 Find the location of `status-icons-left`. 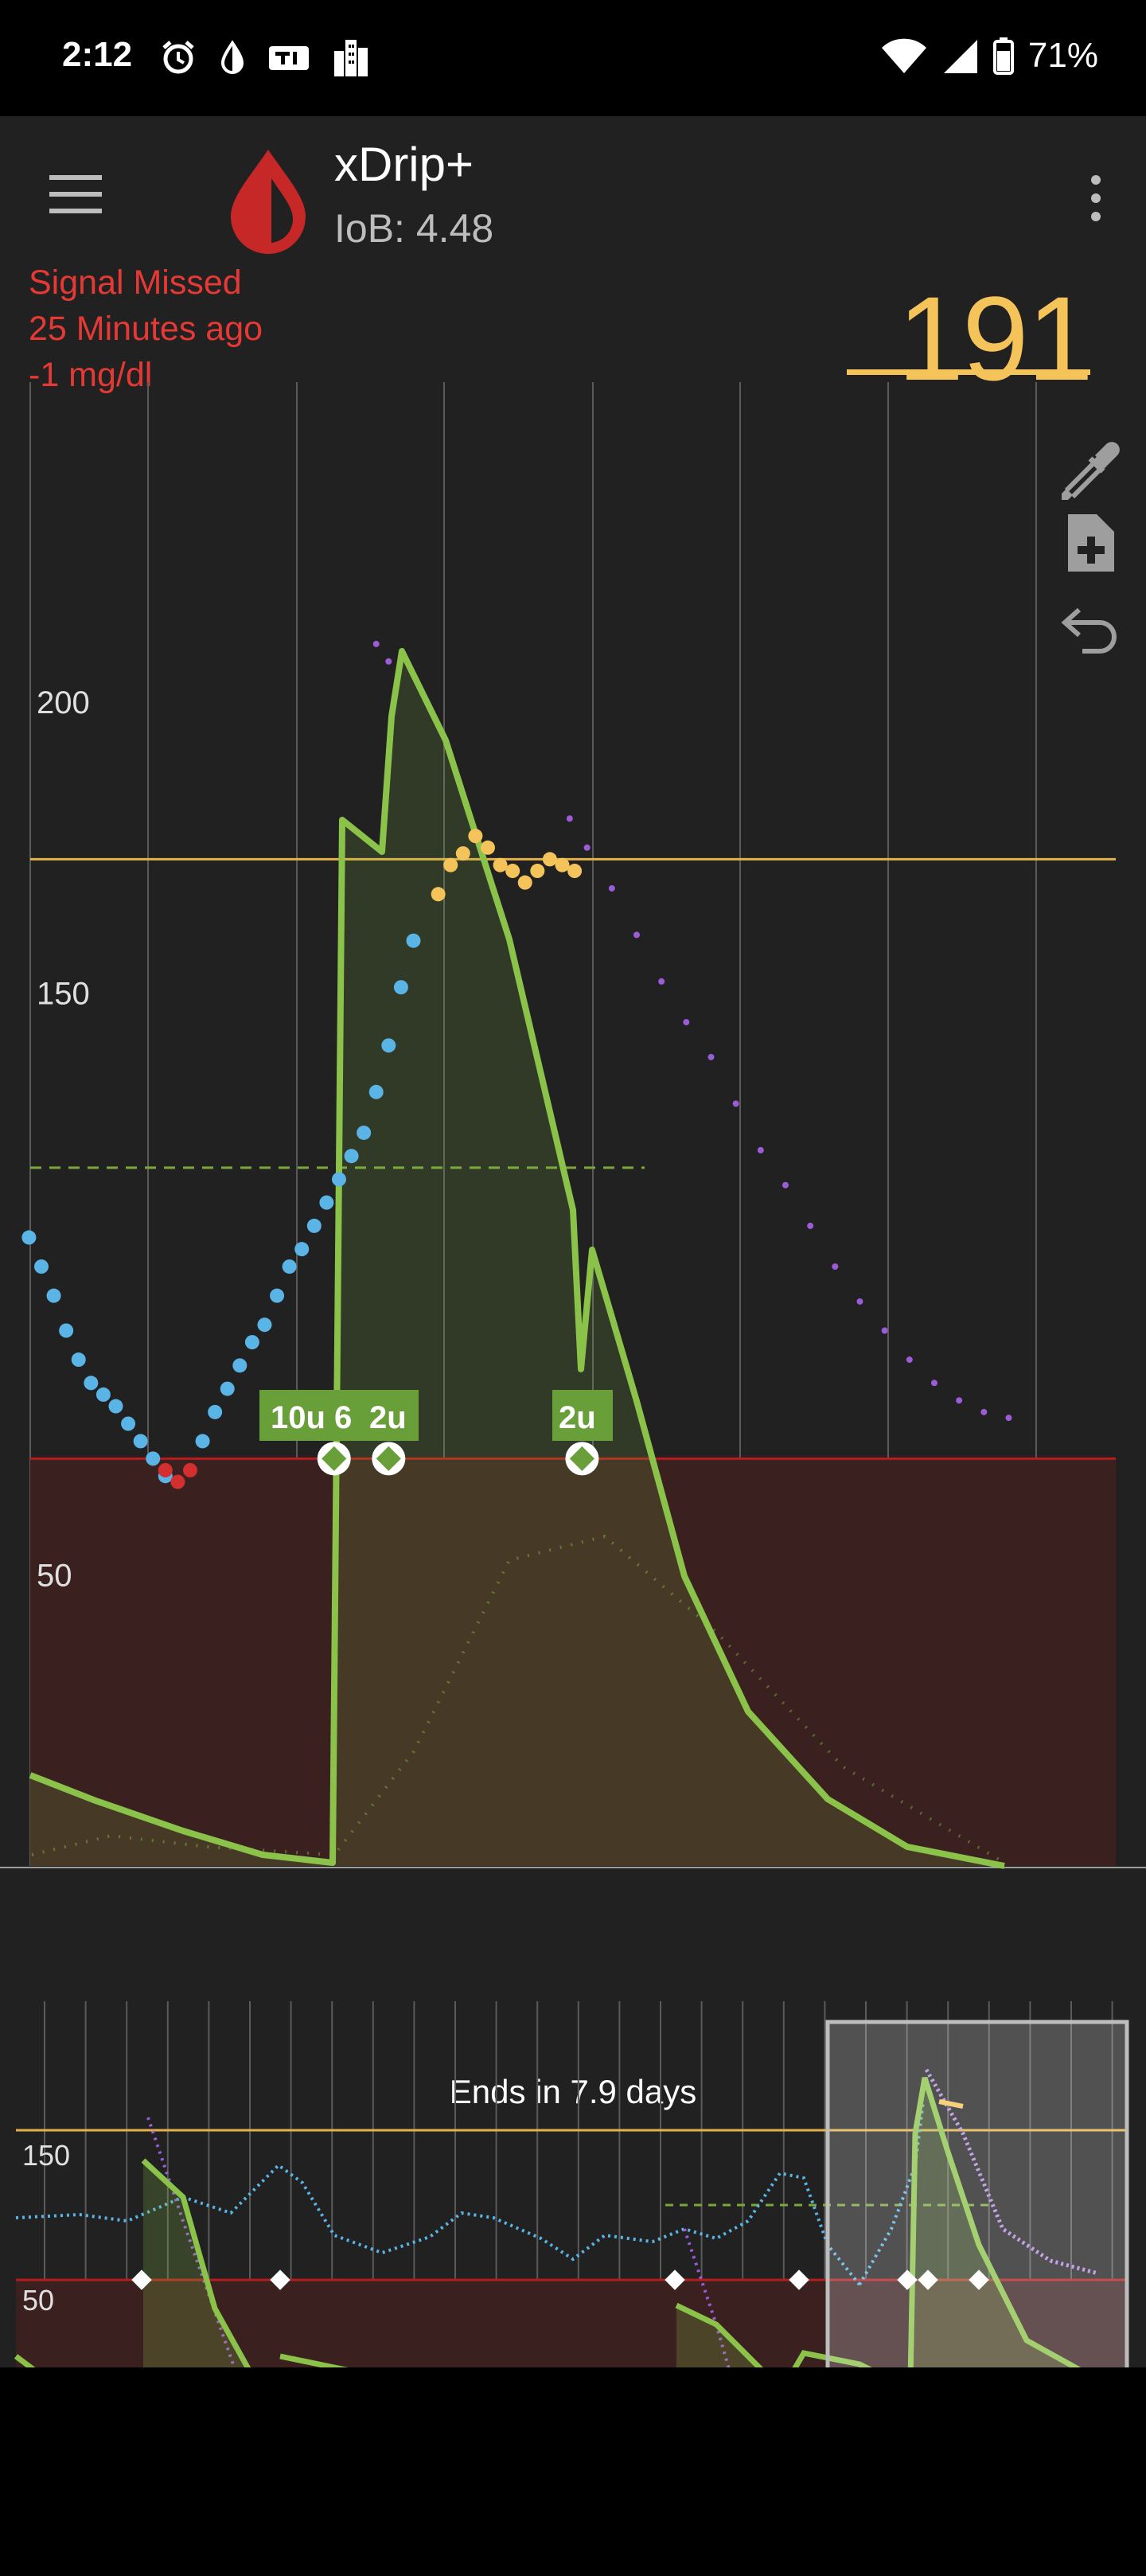

status-icons-left is located at coordinates (265, 57).